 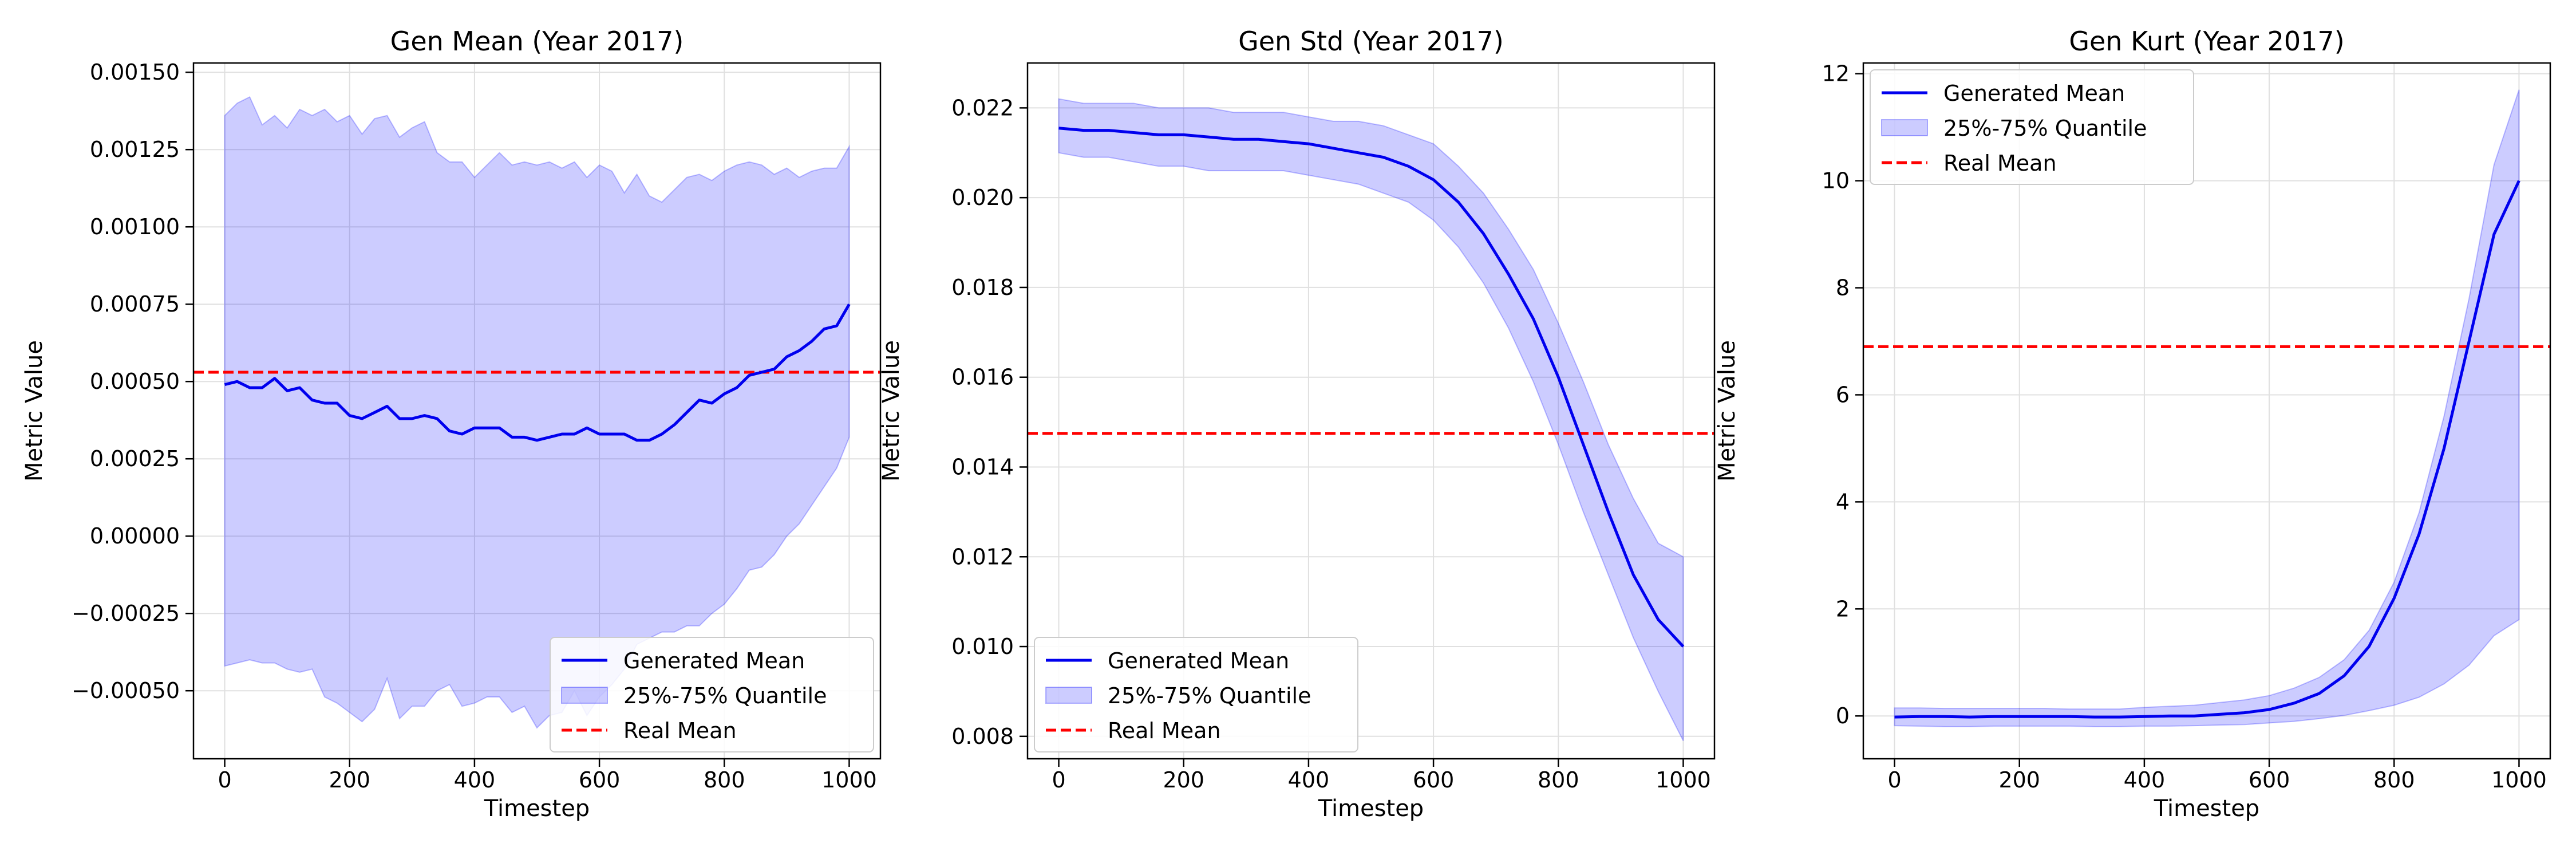 I want to click on y-tick-label: 0.00000, so click(x=135, y=536).